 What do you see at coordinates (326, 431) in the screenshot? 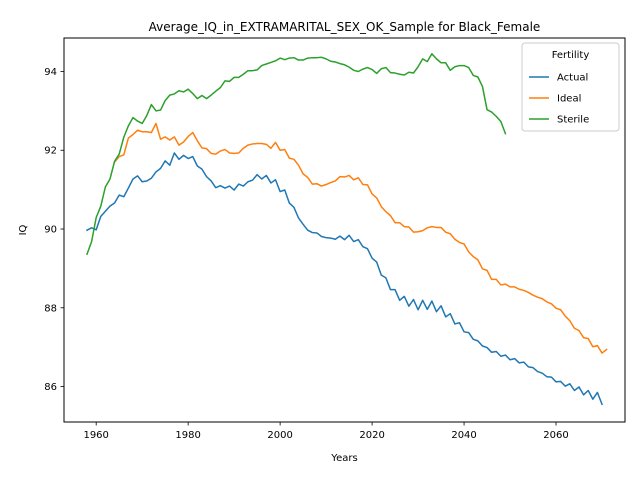
I see `x-axis: 1960 1980 2000 2020 2040 2060` at bounding box center [326, 431].